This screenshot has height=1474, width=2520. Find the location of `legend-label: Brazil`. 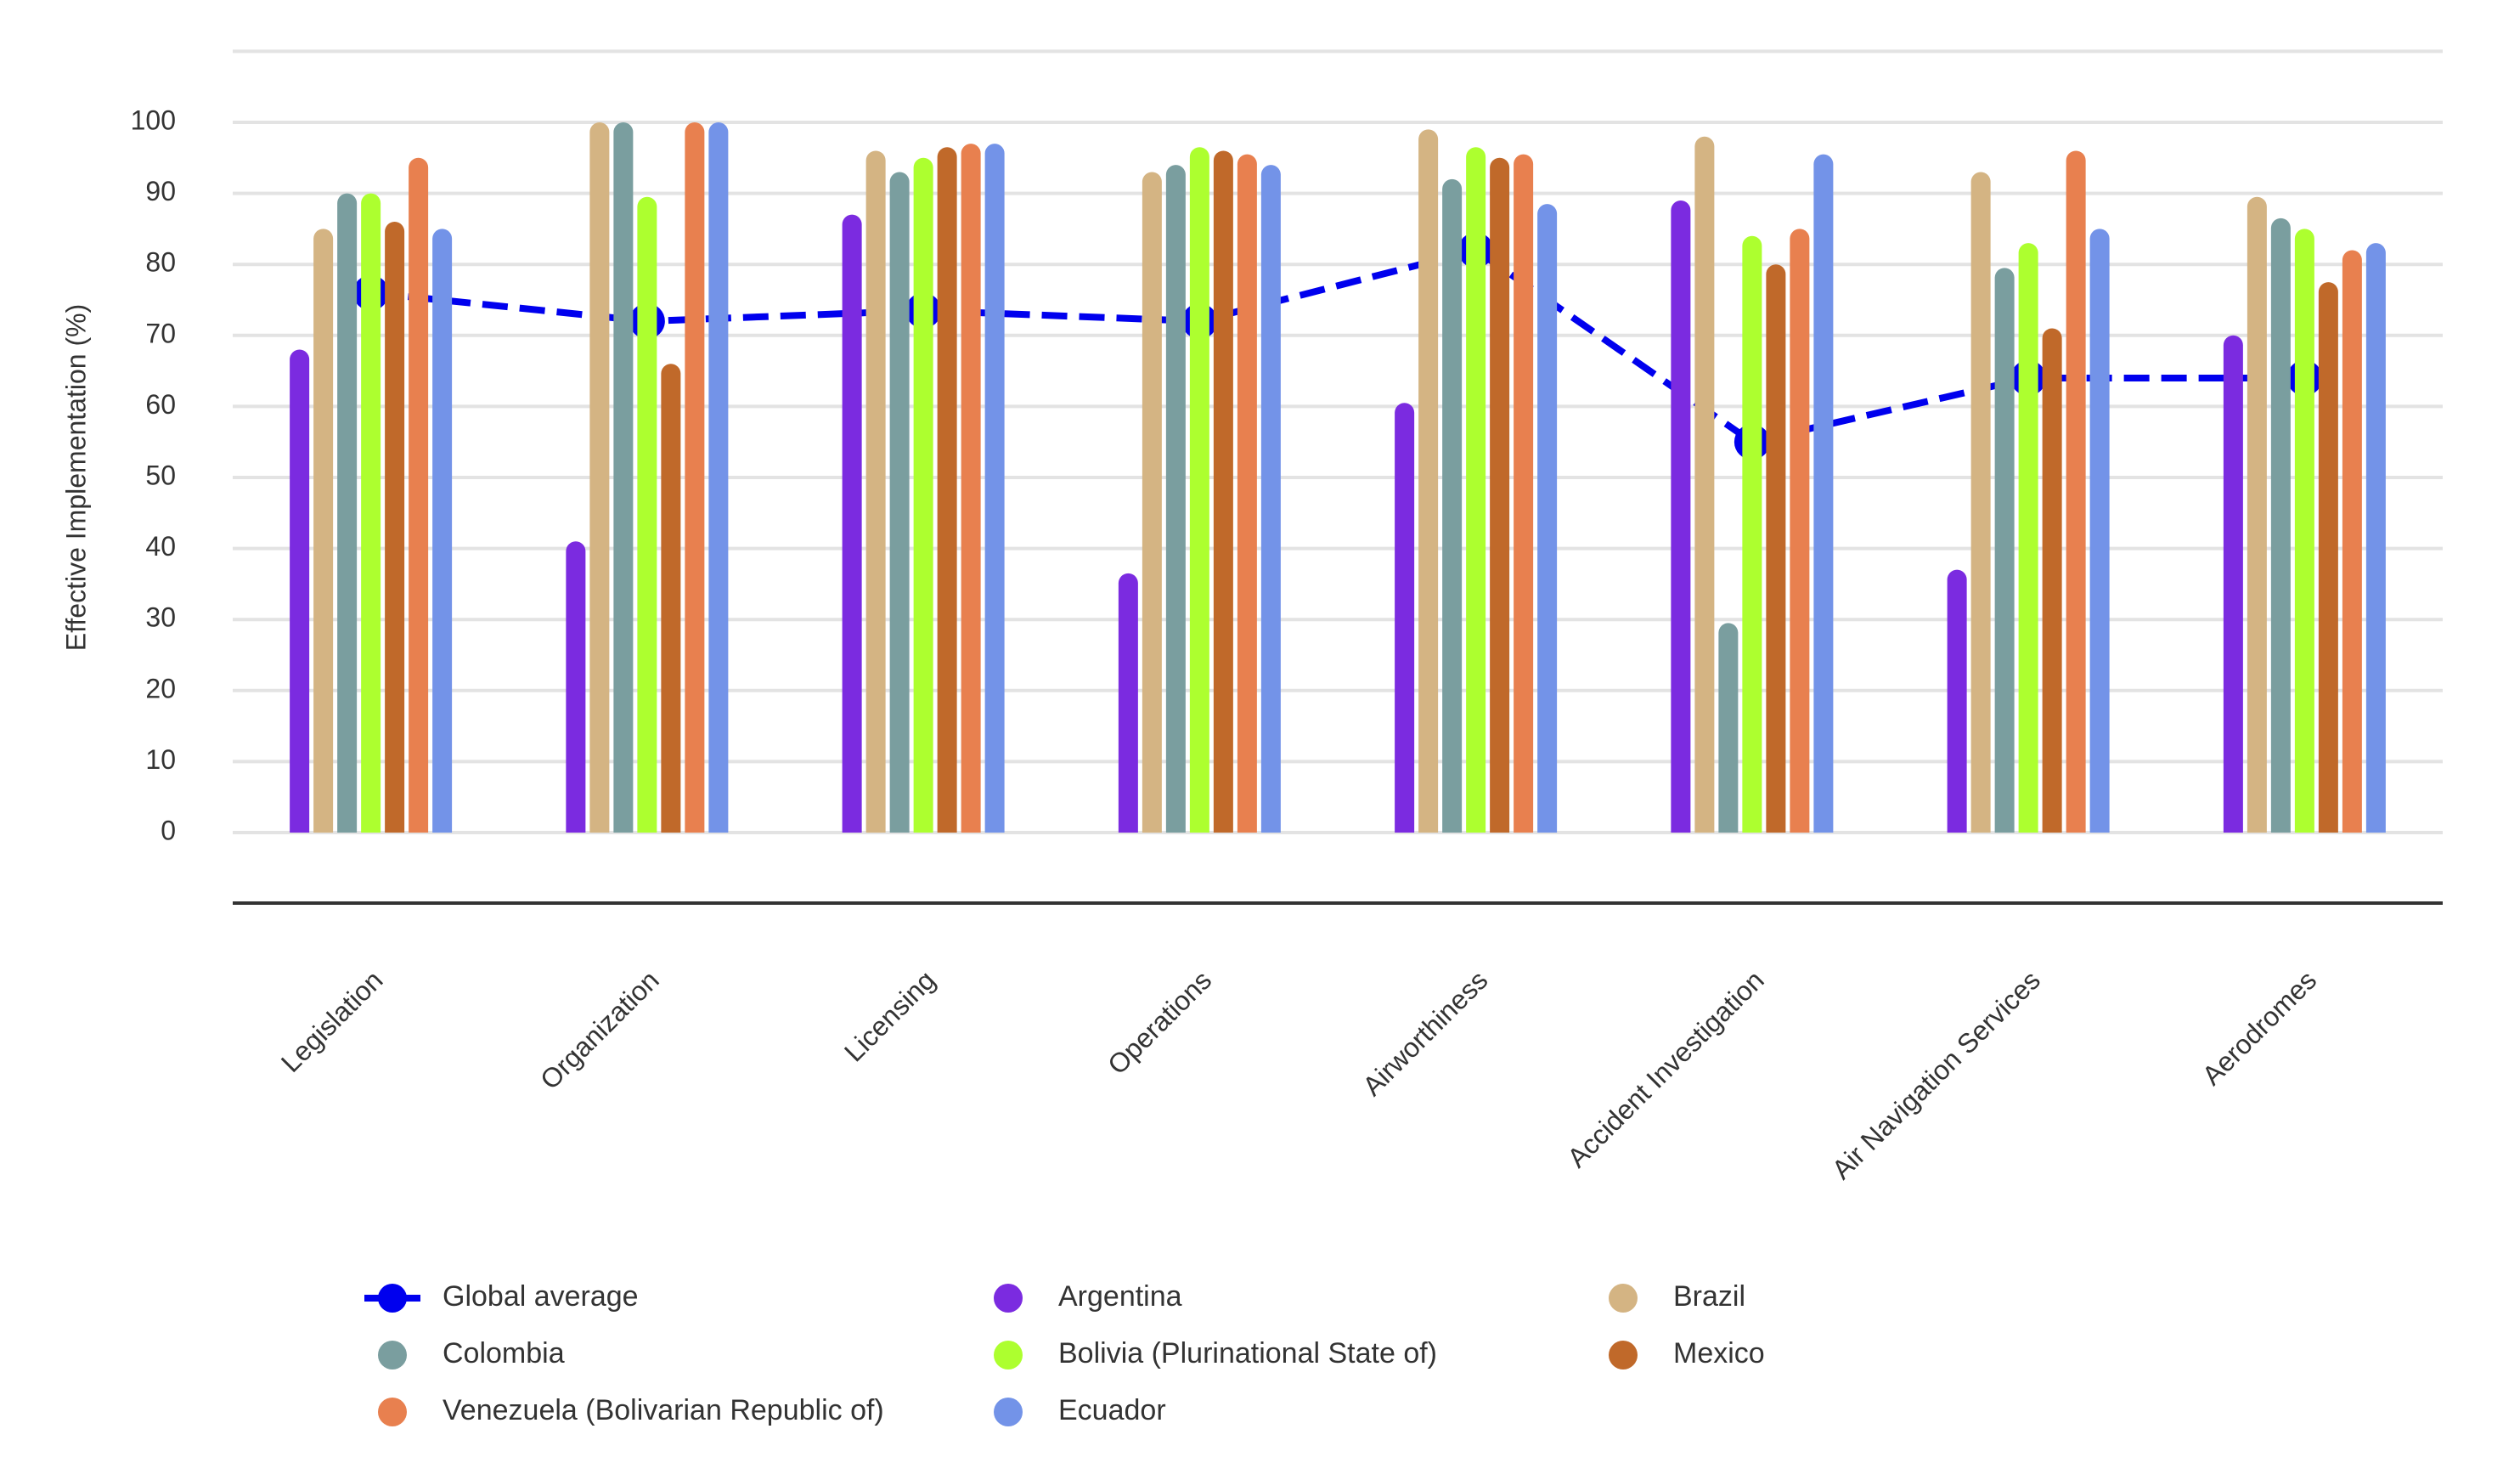

legend-label: Brazil is located at coordinates (1709, 1296).